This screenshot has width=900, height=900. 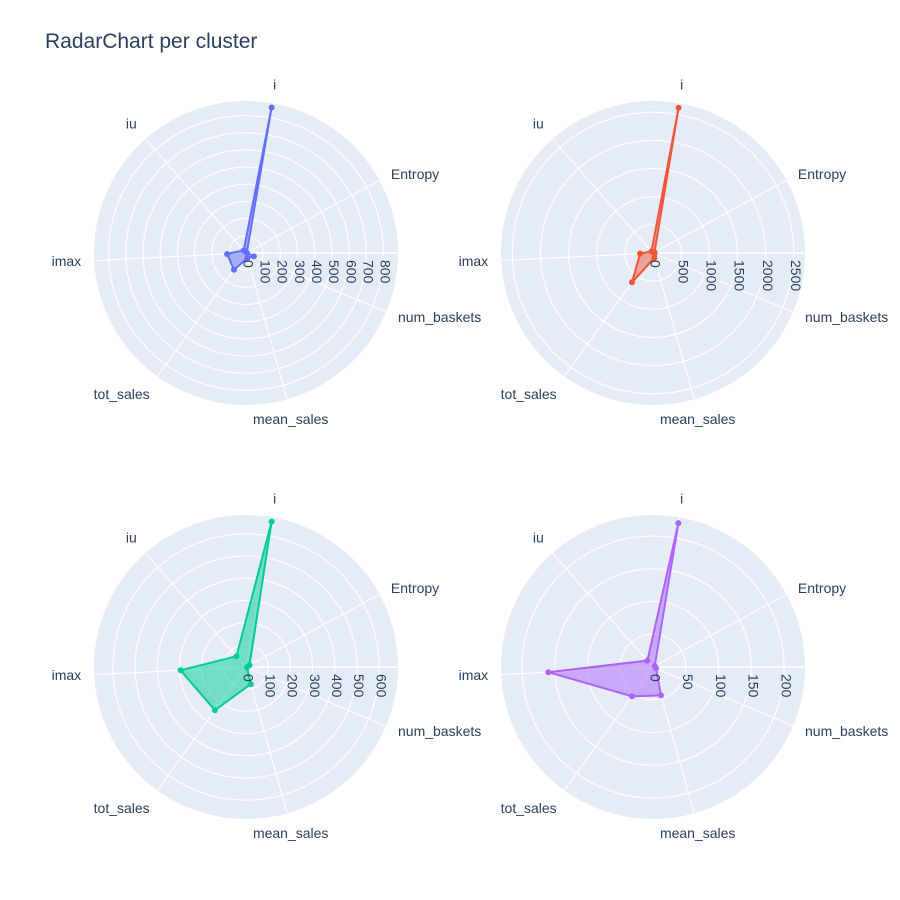 I want to click on radial-tick-label: 1500, so click(x=740, y=275).